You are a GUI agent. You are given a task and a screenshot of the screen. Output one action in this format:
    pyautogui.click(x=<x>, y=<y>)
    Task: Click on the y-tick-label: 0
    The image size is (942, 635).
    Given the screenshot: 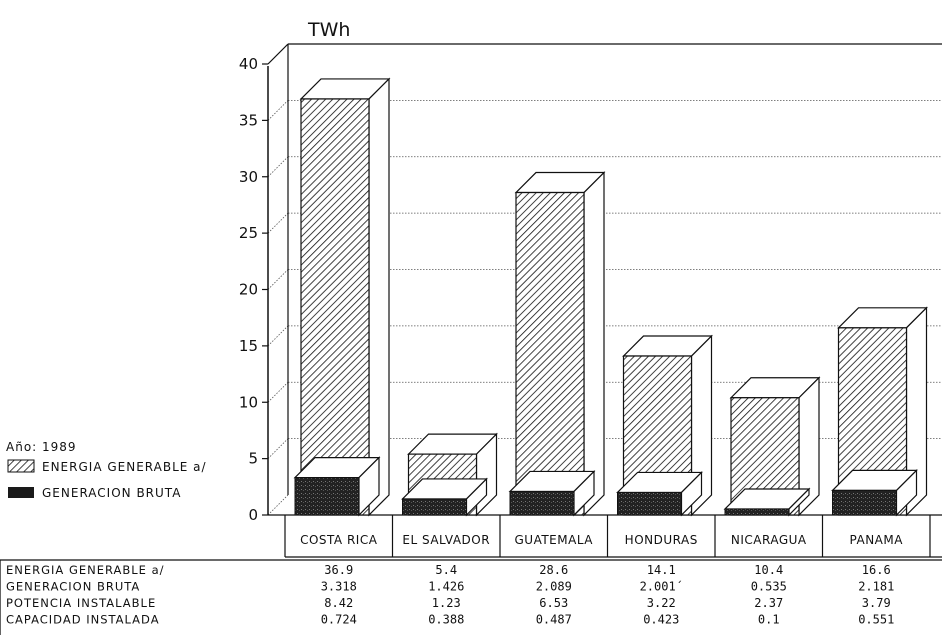 What is the action you would take?
    pyautogui.click(x=253, y=515)
    